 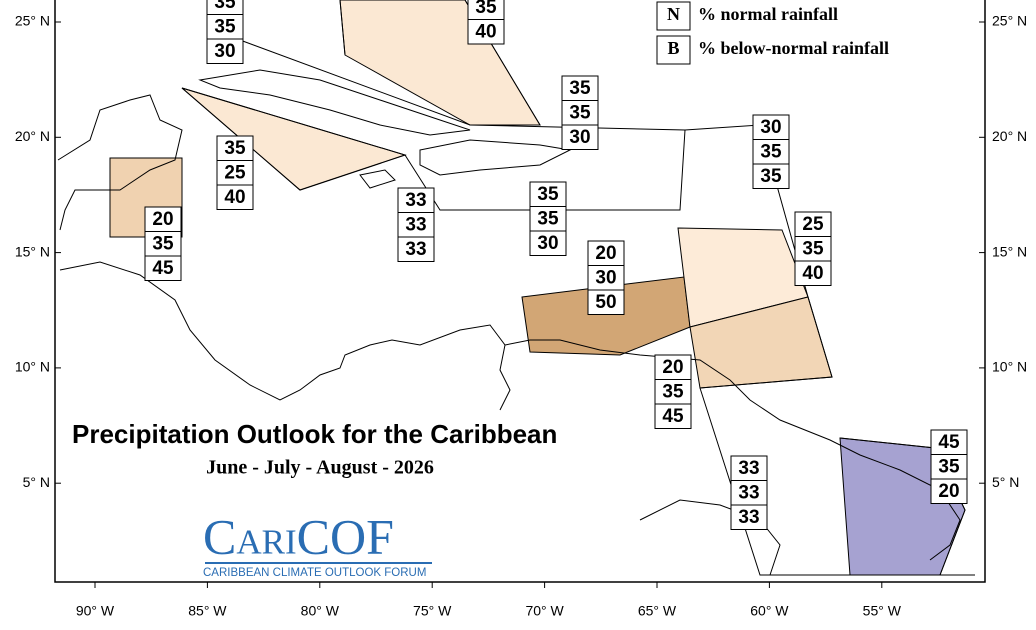 What do you see at coordinates (320, 468) in the screenshot?
I see `map-subtitle: June - July - August - 2026` at bounding box center [320, 468].